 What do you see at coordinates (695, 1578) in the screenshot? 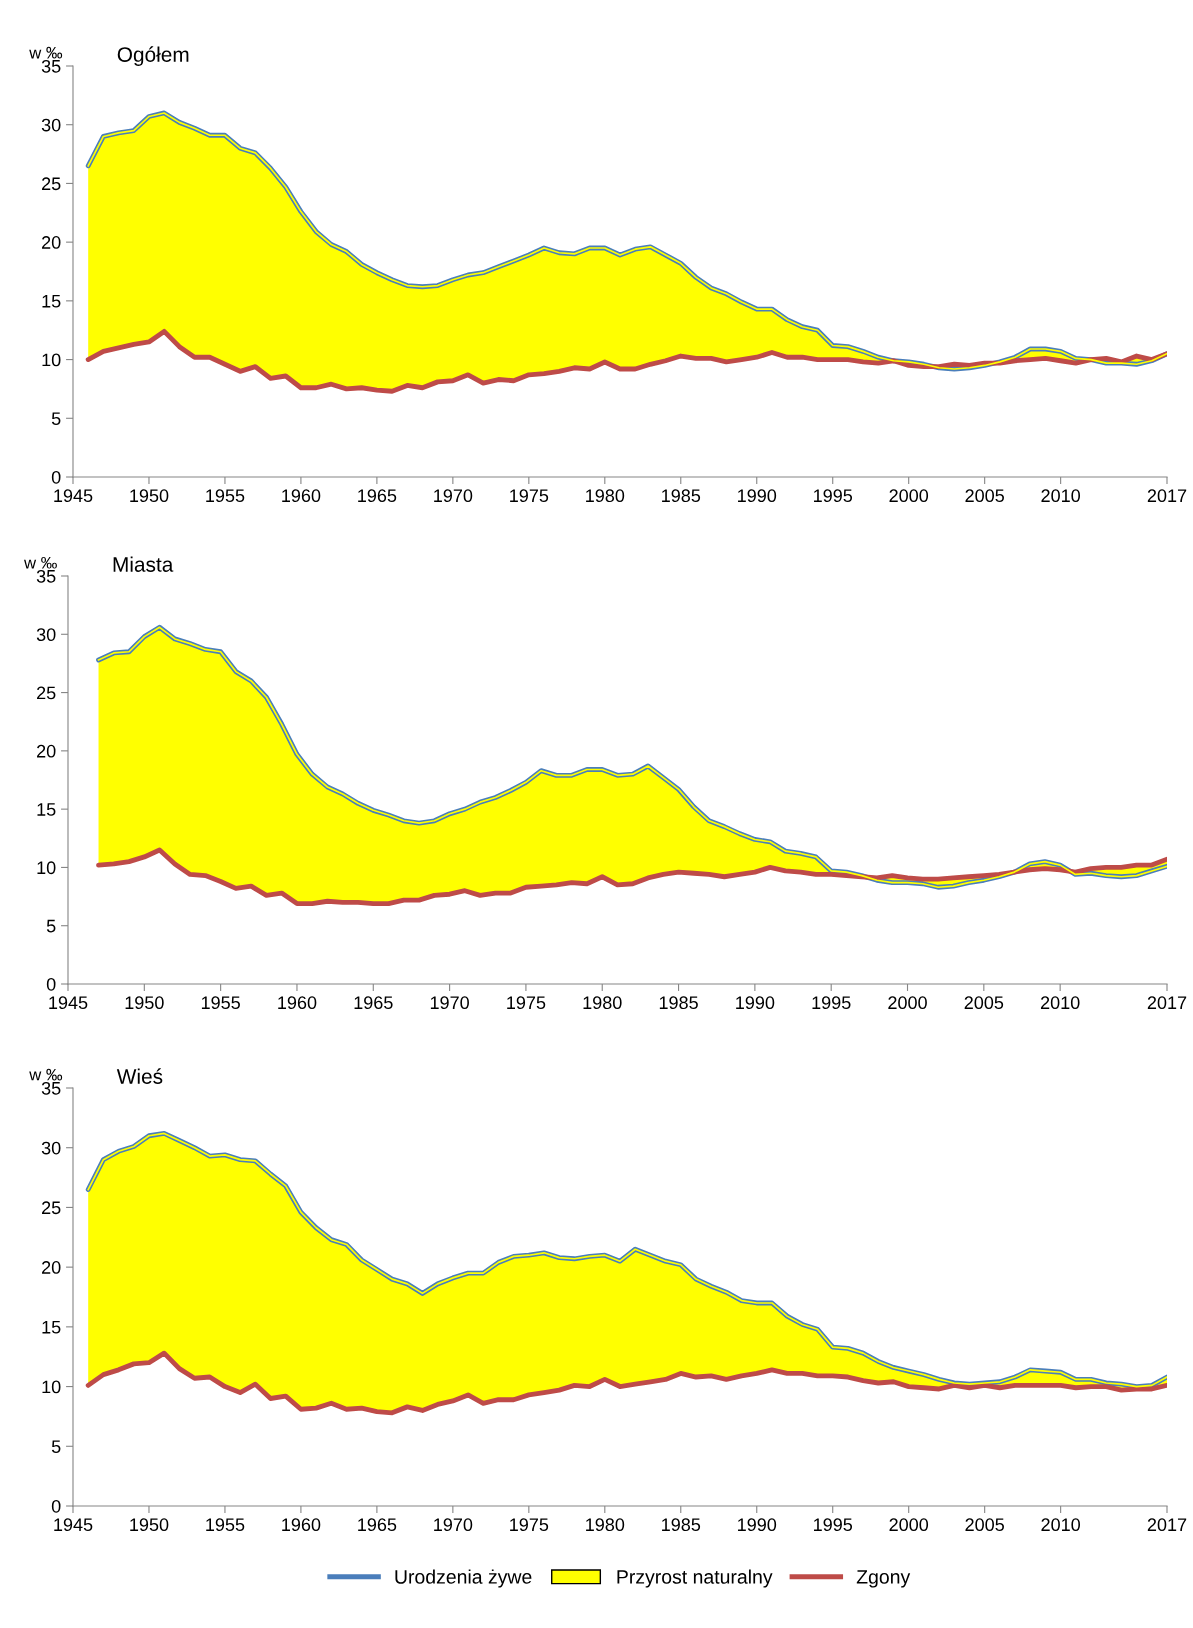
I see `legend-label: Przyrost naturalny` at bounding box center [695, 1578].